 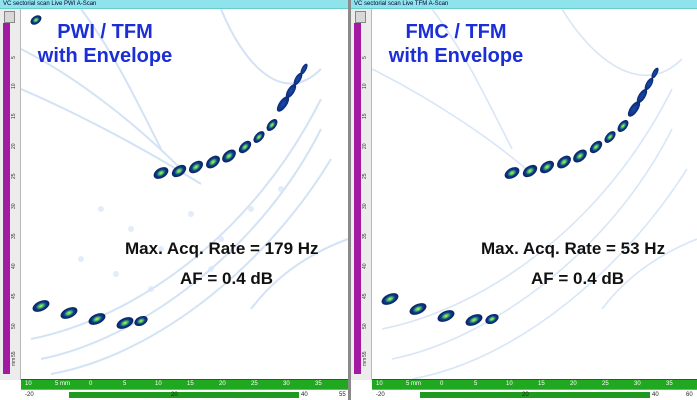 What do you see at coordinates (105, 56) in the screenshot?
I see `left-heading-line2: with Envelope` at bounding box center [105, 56].